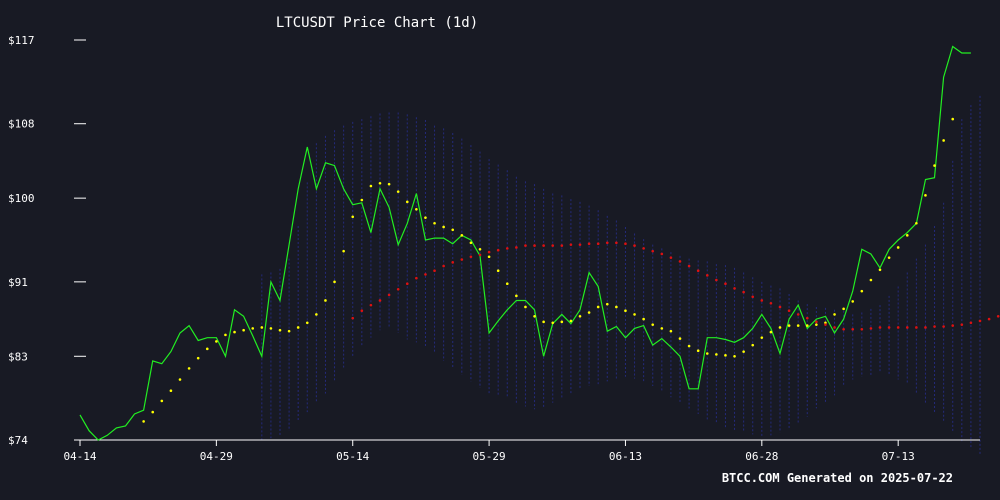 Image resolution: width=1000 pixels, height=500 pixels. I want to click on y-tick-label: $83, so click(18, 356).